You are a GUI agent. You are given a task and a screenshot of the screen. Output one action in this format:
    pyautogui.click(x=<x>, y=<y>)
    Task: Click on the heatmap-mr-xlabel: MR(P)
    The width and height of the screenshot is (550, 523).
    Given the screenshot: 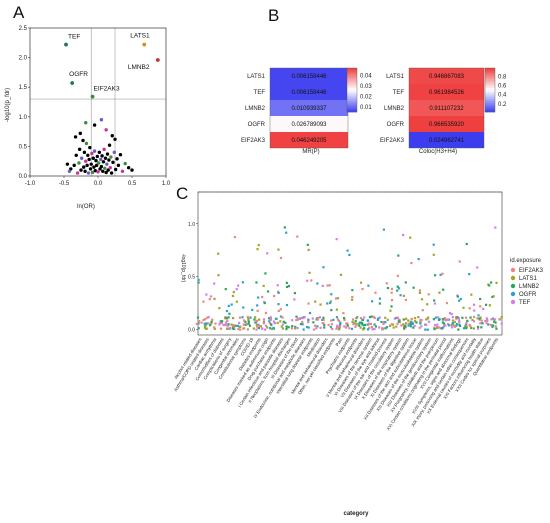 What is the action you would take?
    pyautogui.click(x=310, y=152)
    